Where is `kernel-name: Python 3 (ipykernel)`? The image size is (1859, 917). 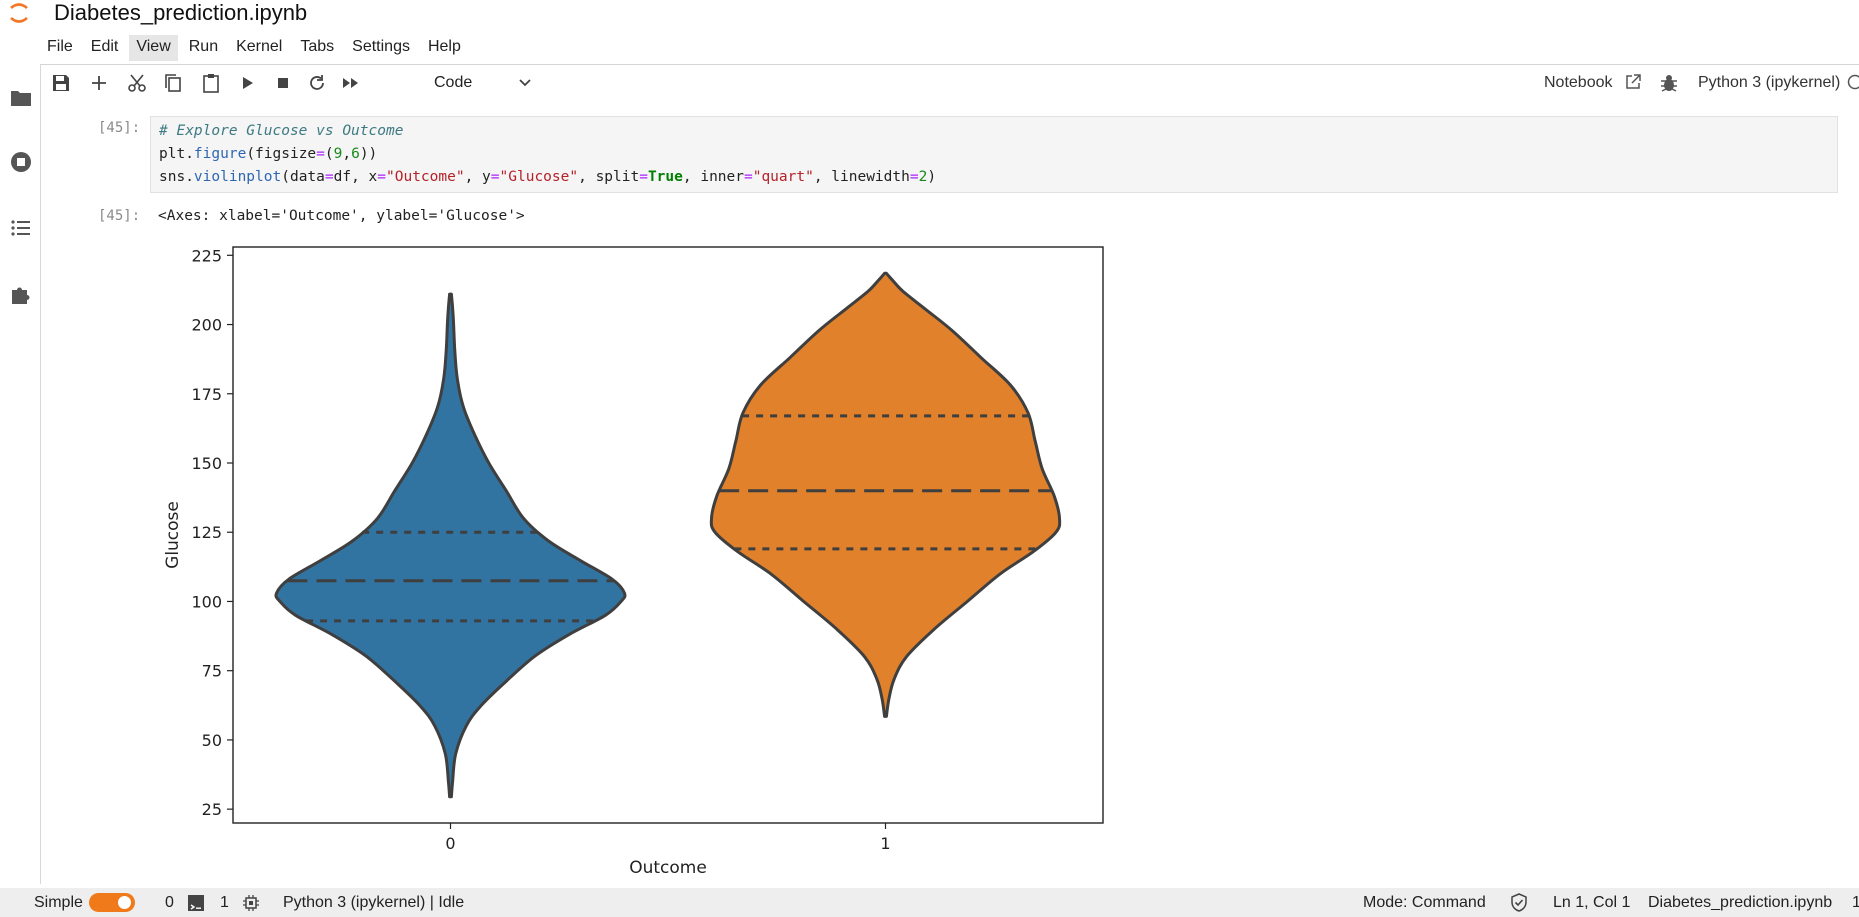
kernel-name: Python 3 (ipykernel) is located at coordinates (1769, 82).